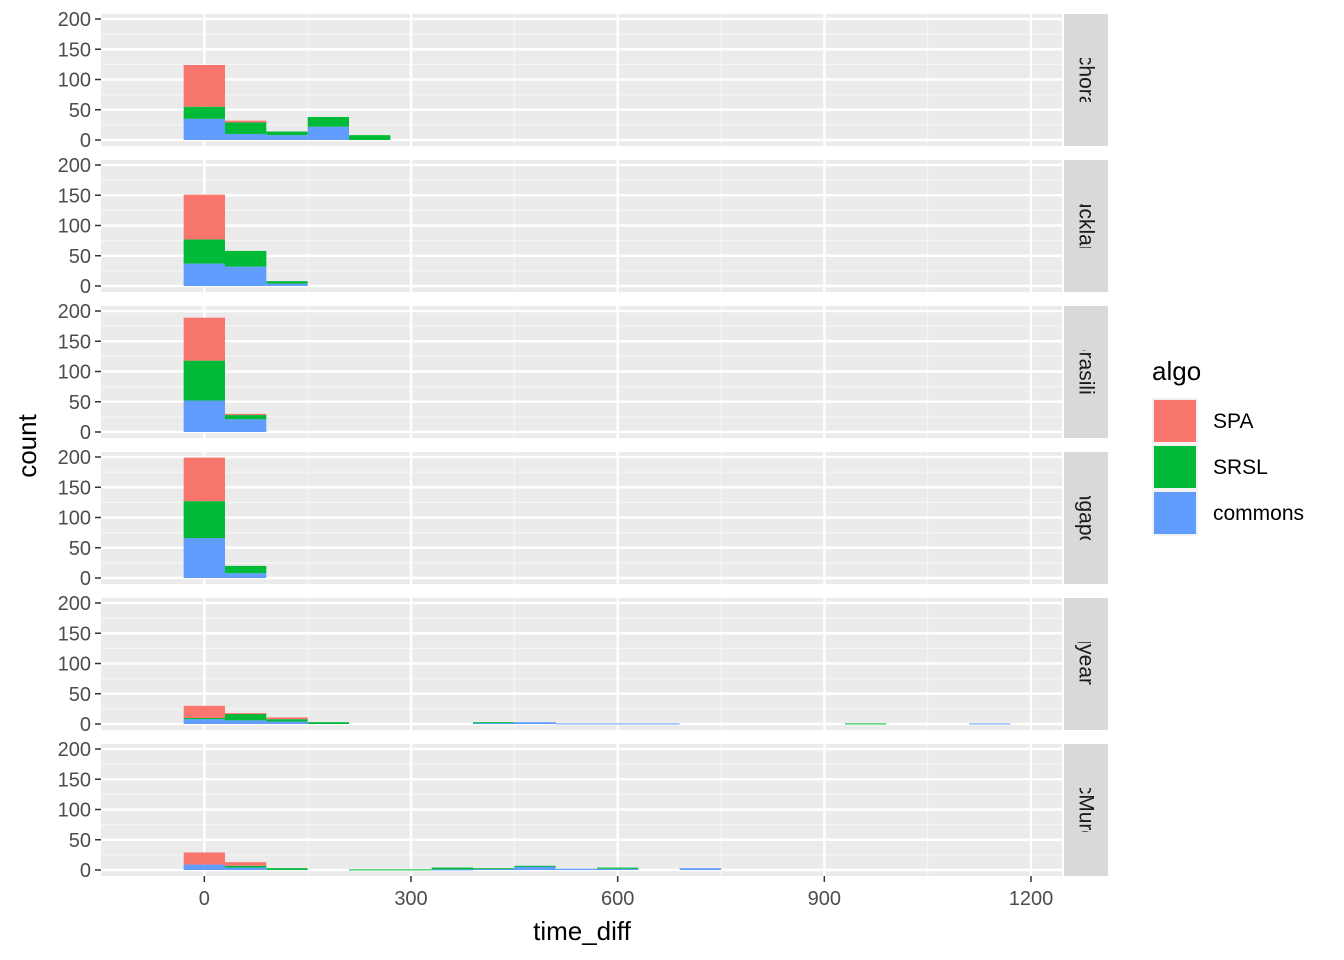 This screenshot has height=960, width=1344. Describe the element at coordinates (583, 518) in the screenshot. I see `facet-panel-singapore: 0 50 100 150 200 Singapore` at that location.